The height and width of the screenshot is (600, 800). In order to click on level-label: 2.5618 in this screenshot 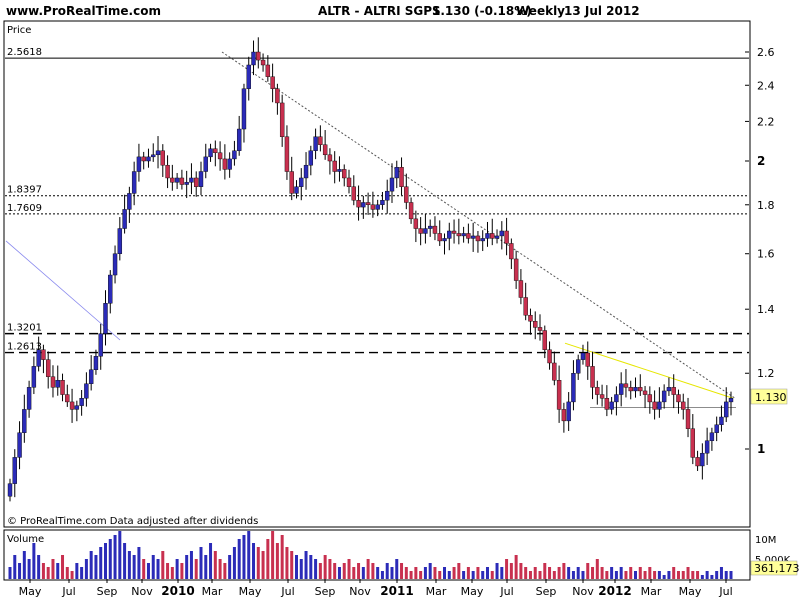, I will do `click(24, 52)`.